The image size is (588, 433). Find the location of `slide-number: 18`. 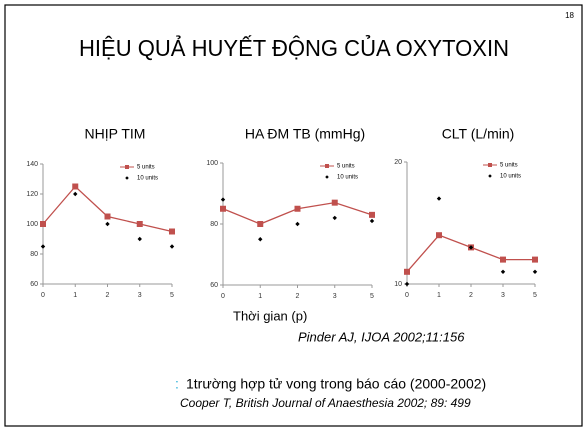

slide-number: 18 is located at coordinates (569, 15).